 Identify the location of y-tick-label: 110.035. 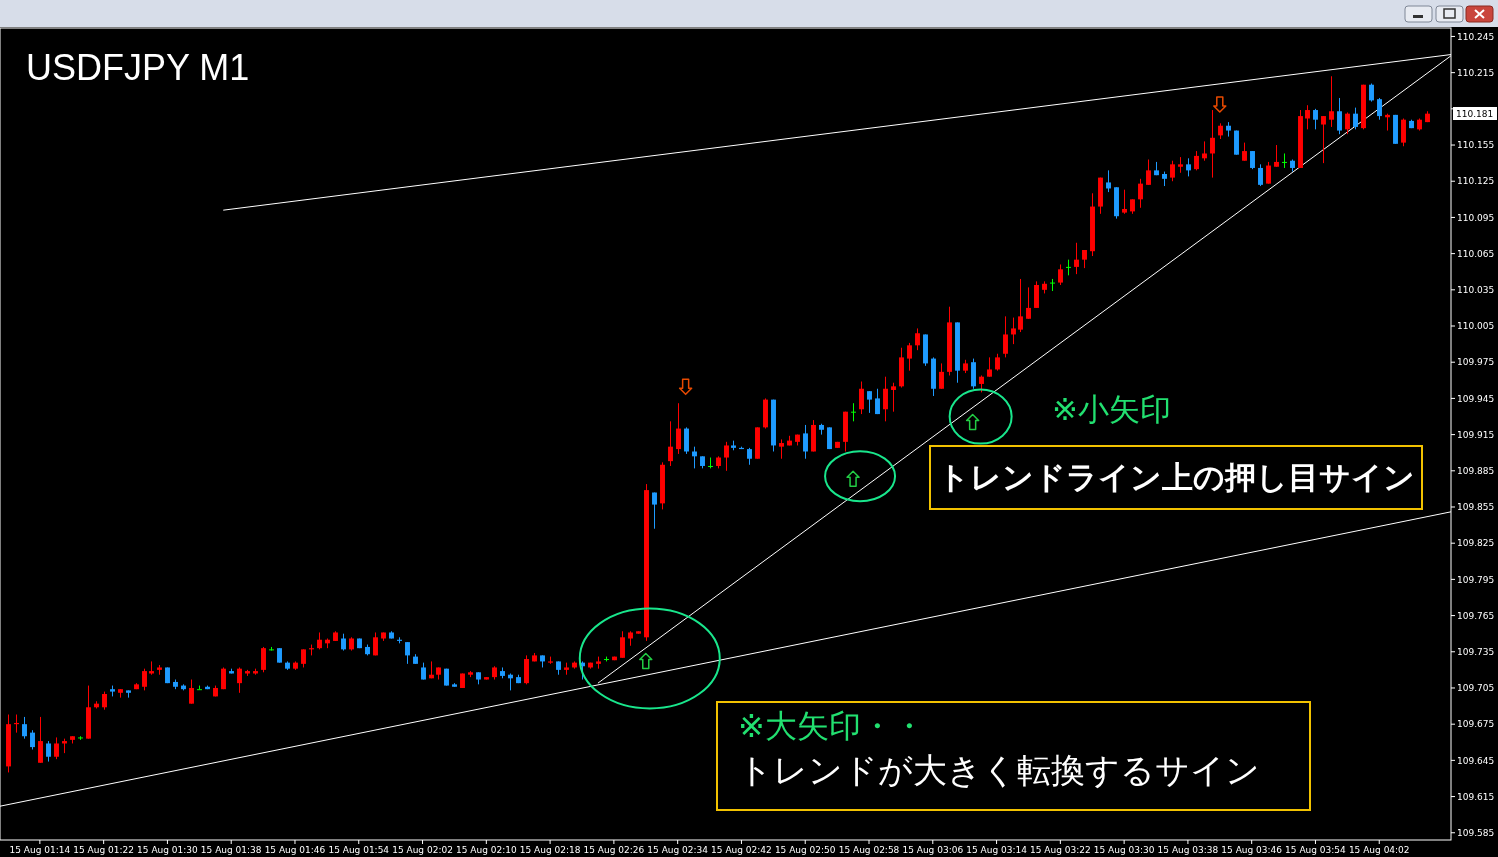
(1476, 289).